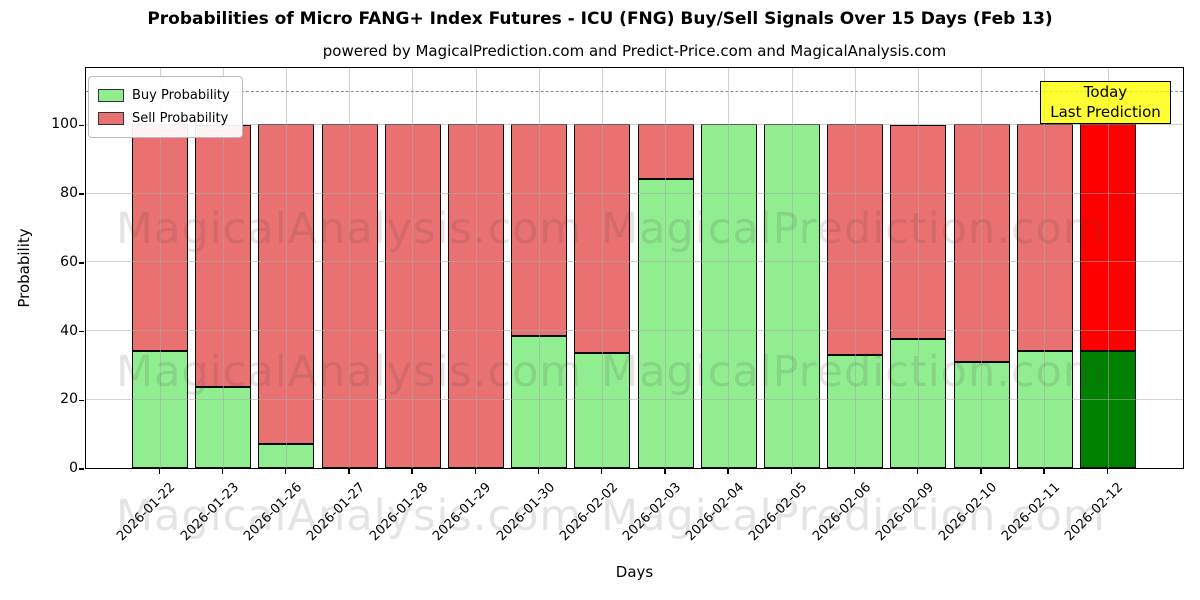 The width and height of the screenshot is (1200, 600). Describe the element at coordinates (1105, 92) in the screenshot. I see `today-annotation-line1: Today` at that location.